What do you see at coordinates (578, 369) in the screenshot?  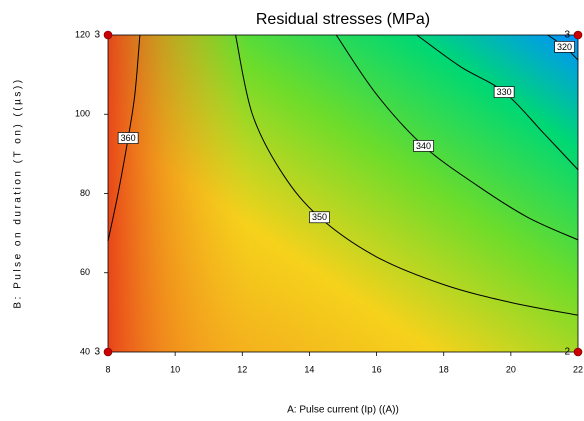 I see `x-tick-label: 22` at bounding box center [578, 369].